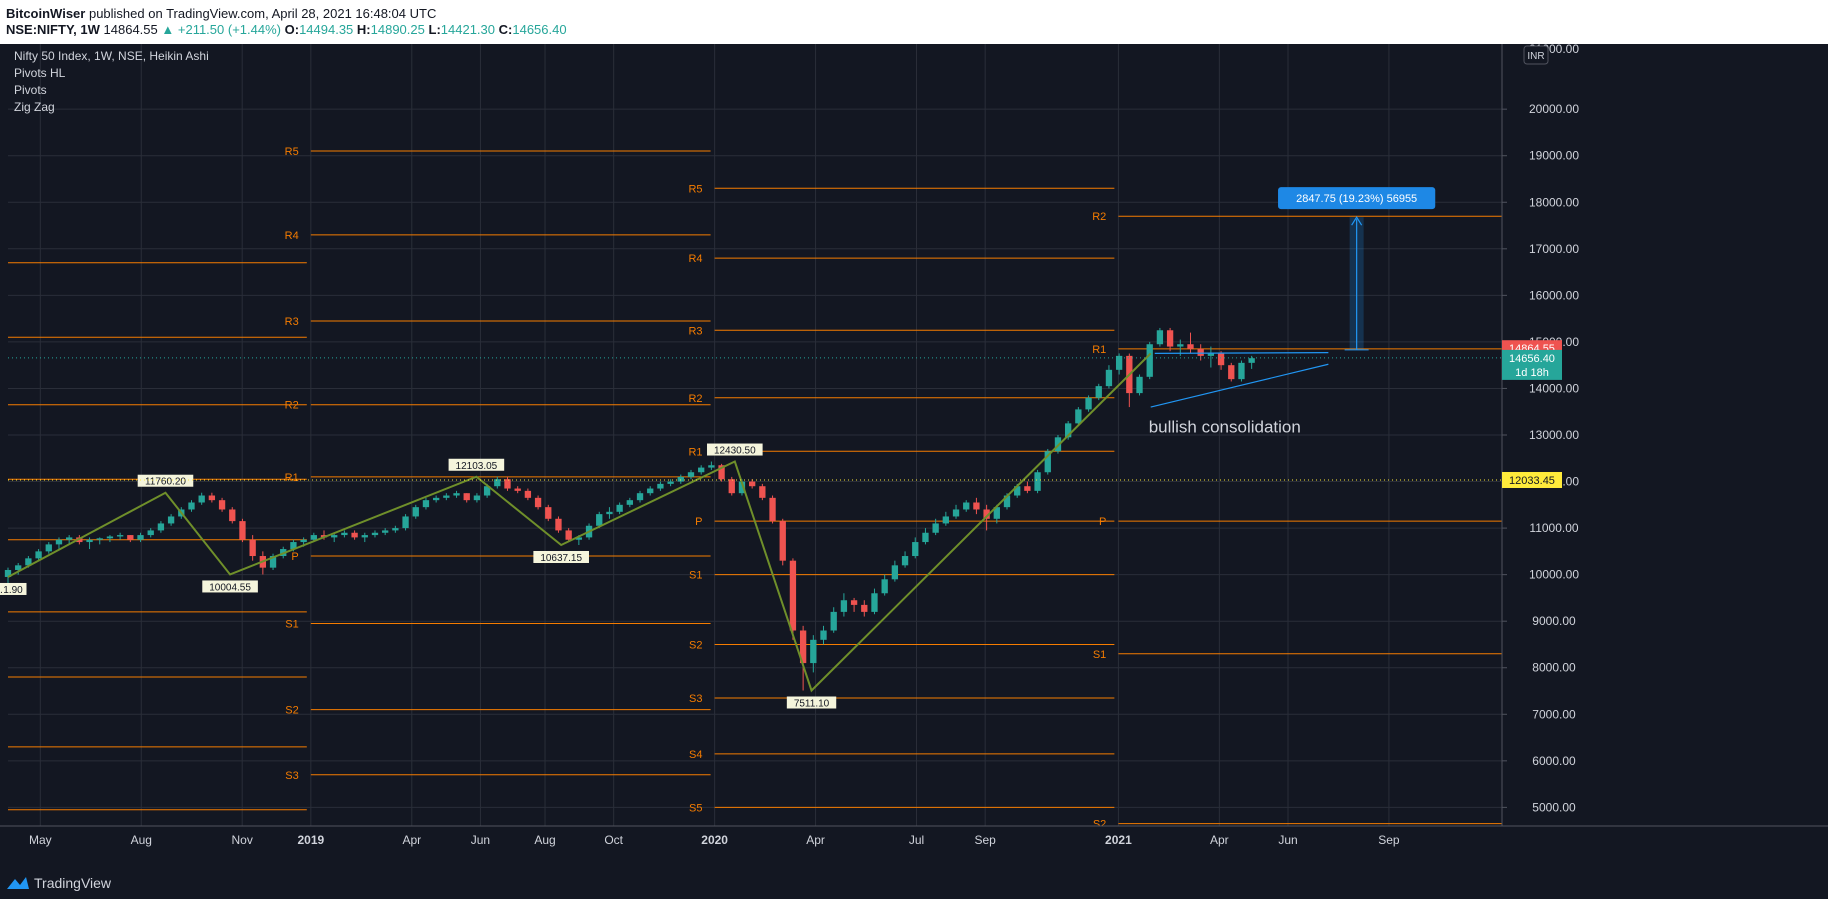 The image size is (1828, 899). Describe the element at coordinates (1241, 353) in the screenshot. I see `triangle-upper-line` at that location.